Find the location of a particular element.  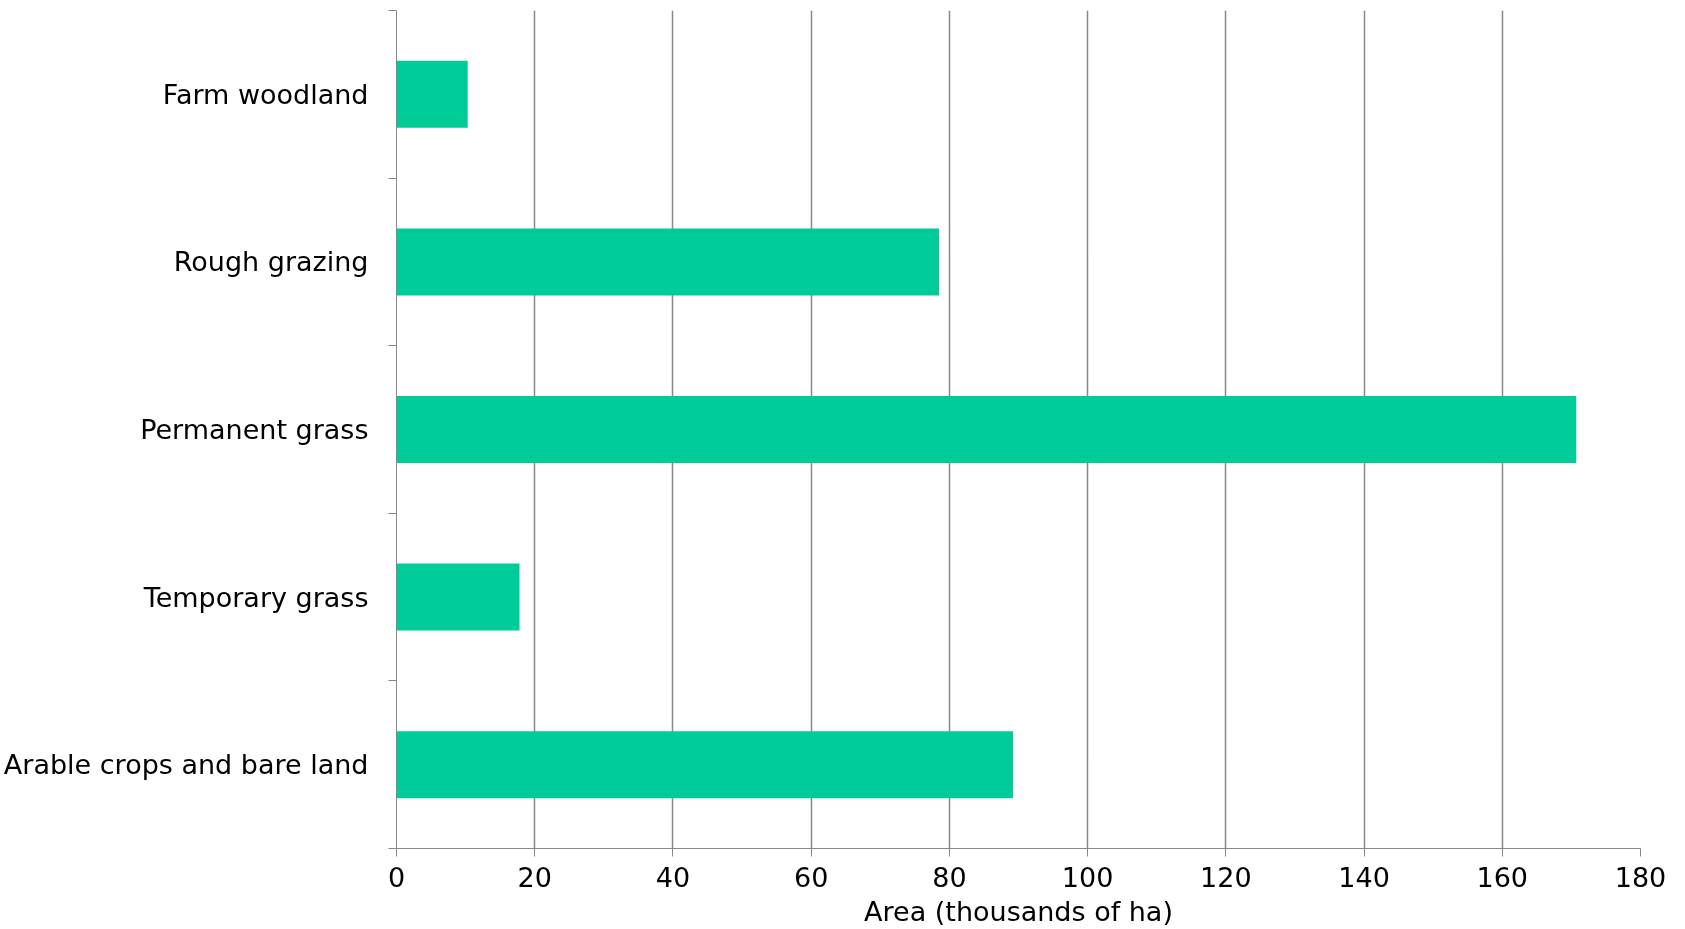

y-tick-label: Temporary grass is located at coordinates (255, 597).